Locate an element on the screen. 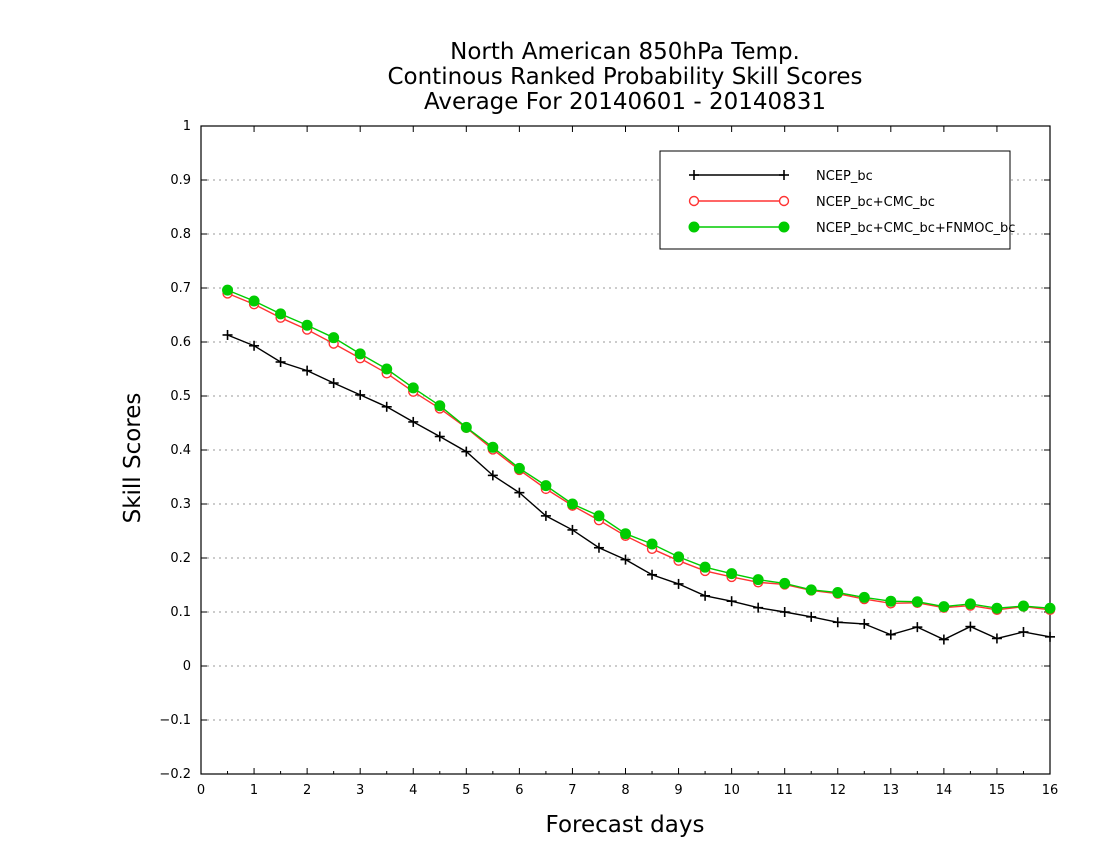 The image size is (1100, 850). x-tick-label: 15 is located at coordinates (997, 790).